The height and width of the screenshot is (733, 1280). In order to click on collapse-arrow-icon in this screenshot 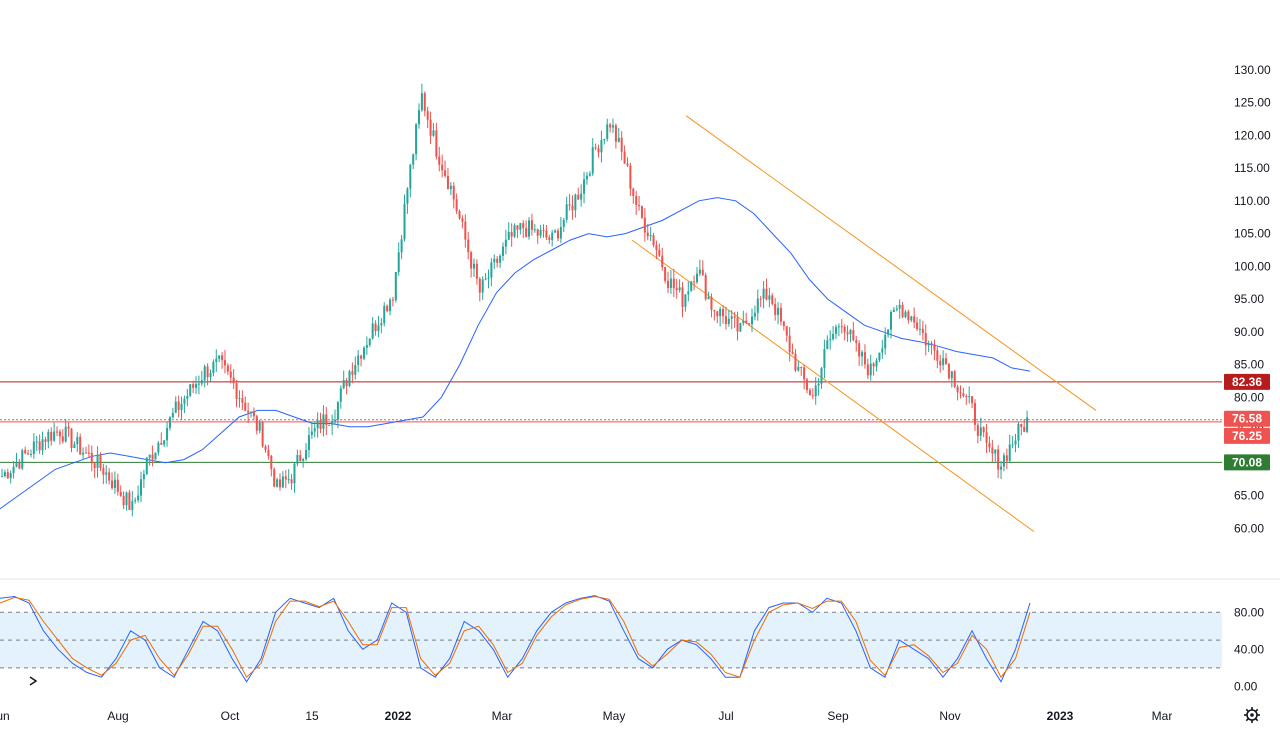, I will do `click(33, 681)`.